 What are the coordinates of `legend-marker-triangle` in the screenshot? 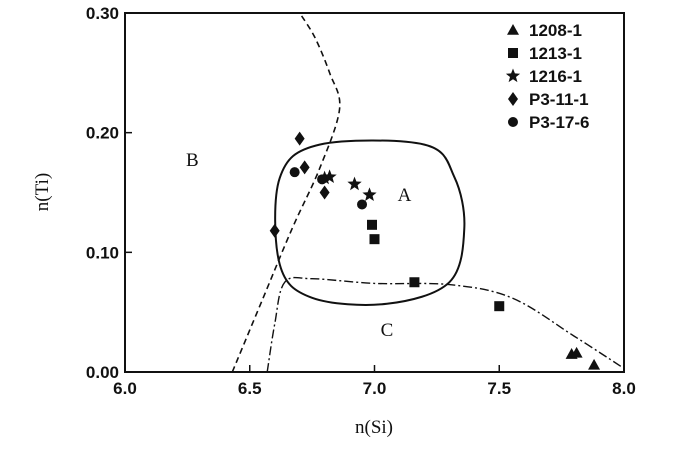 It's located at (513, 29).